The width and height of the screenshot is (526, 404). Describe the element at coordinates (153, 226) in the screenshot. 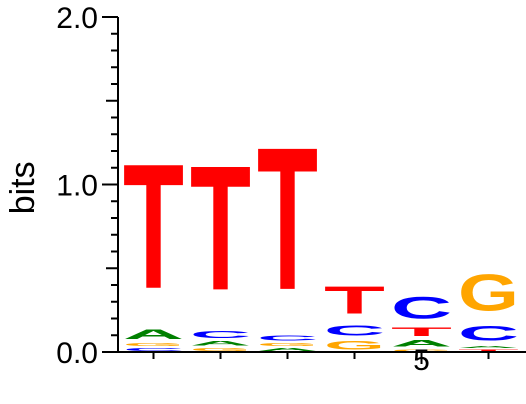

I see `logo-letter-t-pos-1: T` at that location.